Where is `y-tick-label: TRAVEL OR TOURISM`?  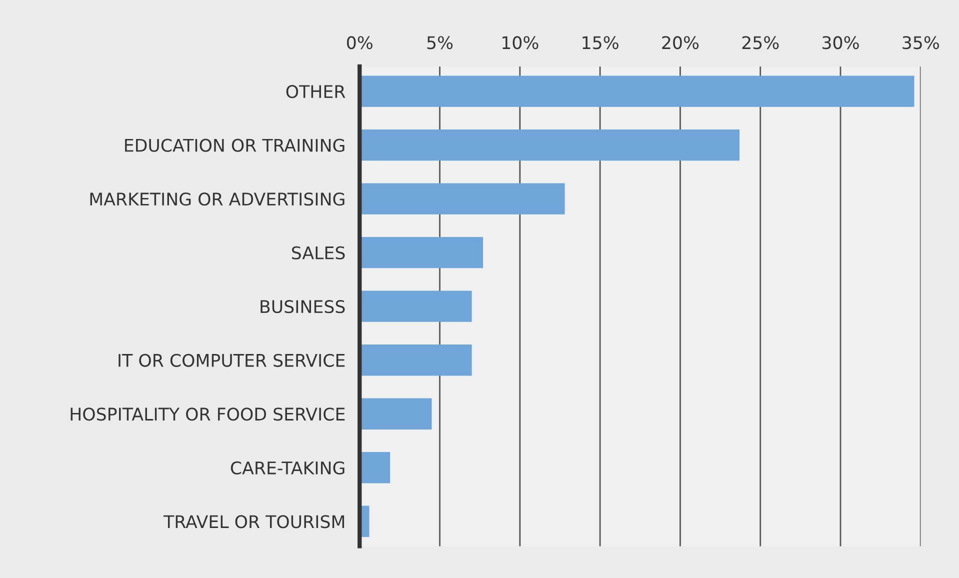
y-tick-label: TRAVEL OR TOURISM is located at coordinates (253, 521).